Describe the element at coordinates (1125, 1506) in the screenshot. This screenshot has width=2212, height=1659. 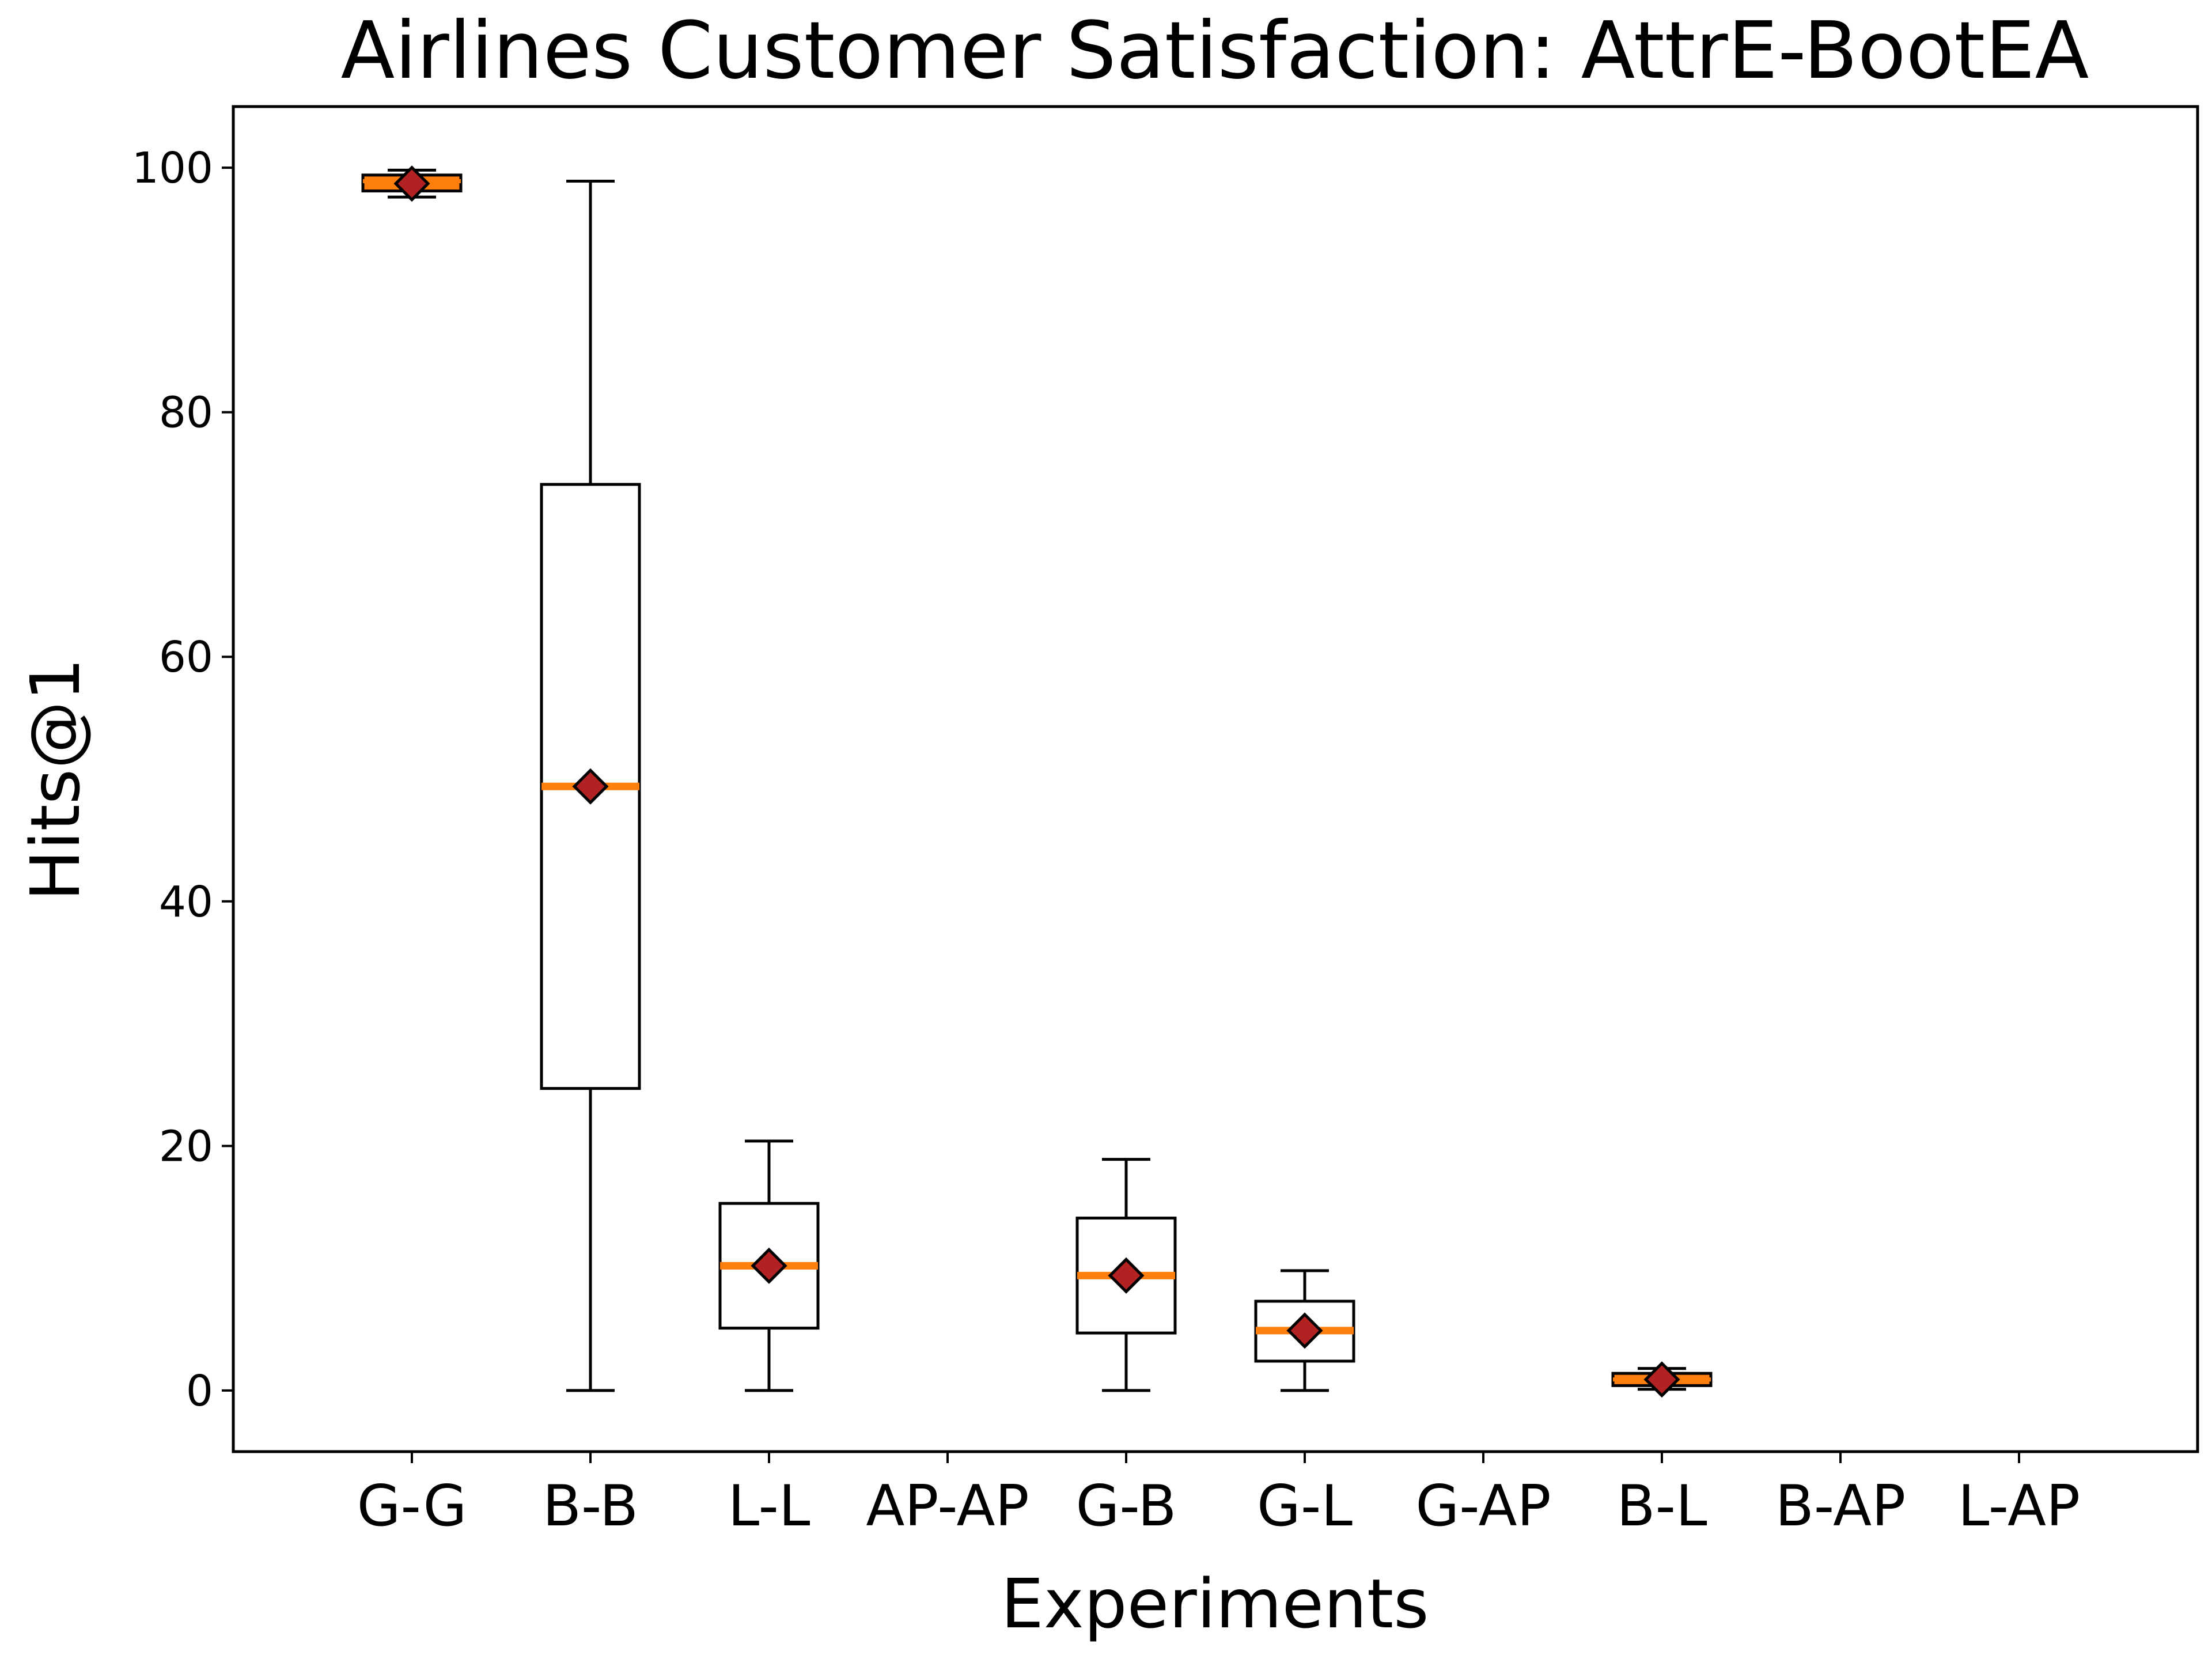
I see `x-tick-label: G-B` at that location.